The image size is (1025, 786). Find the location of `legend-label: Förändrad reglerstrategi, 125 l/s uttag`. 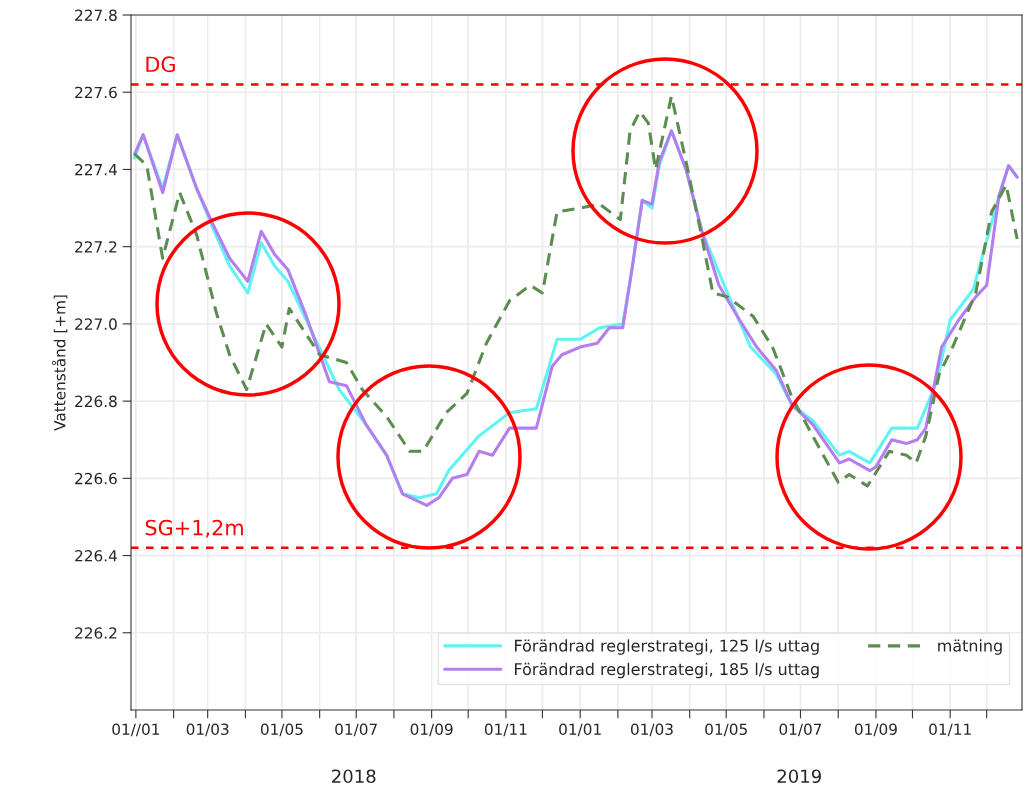

legend-label: Förändrad reglerstrategi, 125 l/s uttag is located at coordinates (667, 647).